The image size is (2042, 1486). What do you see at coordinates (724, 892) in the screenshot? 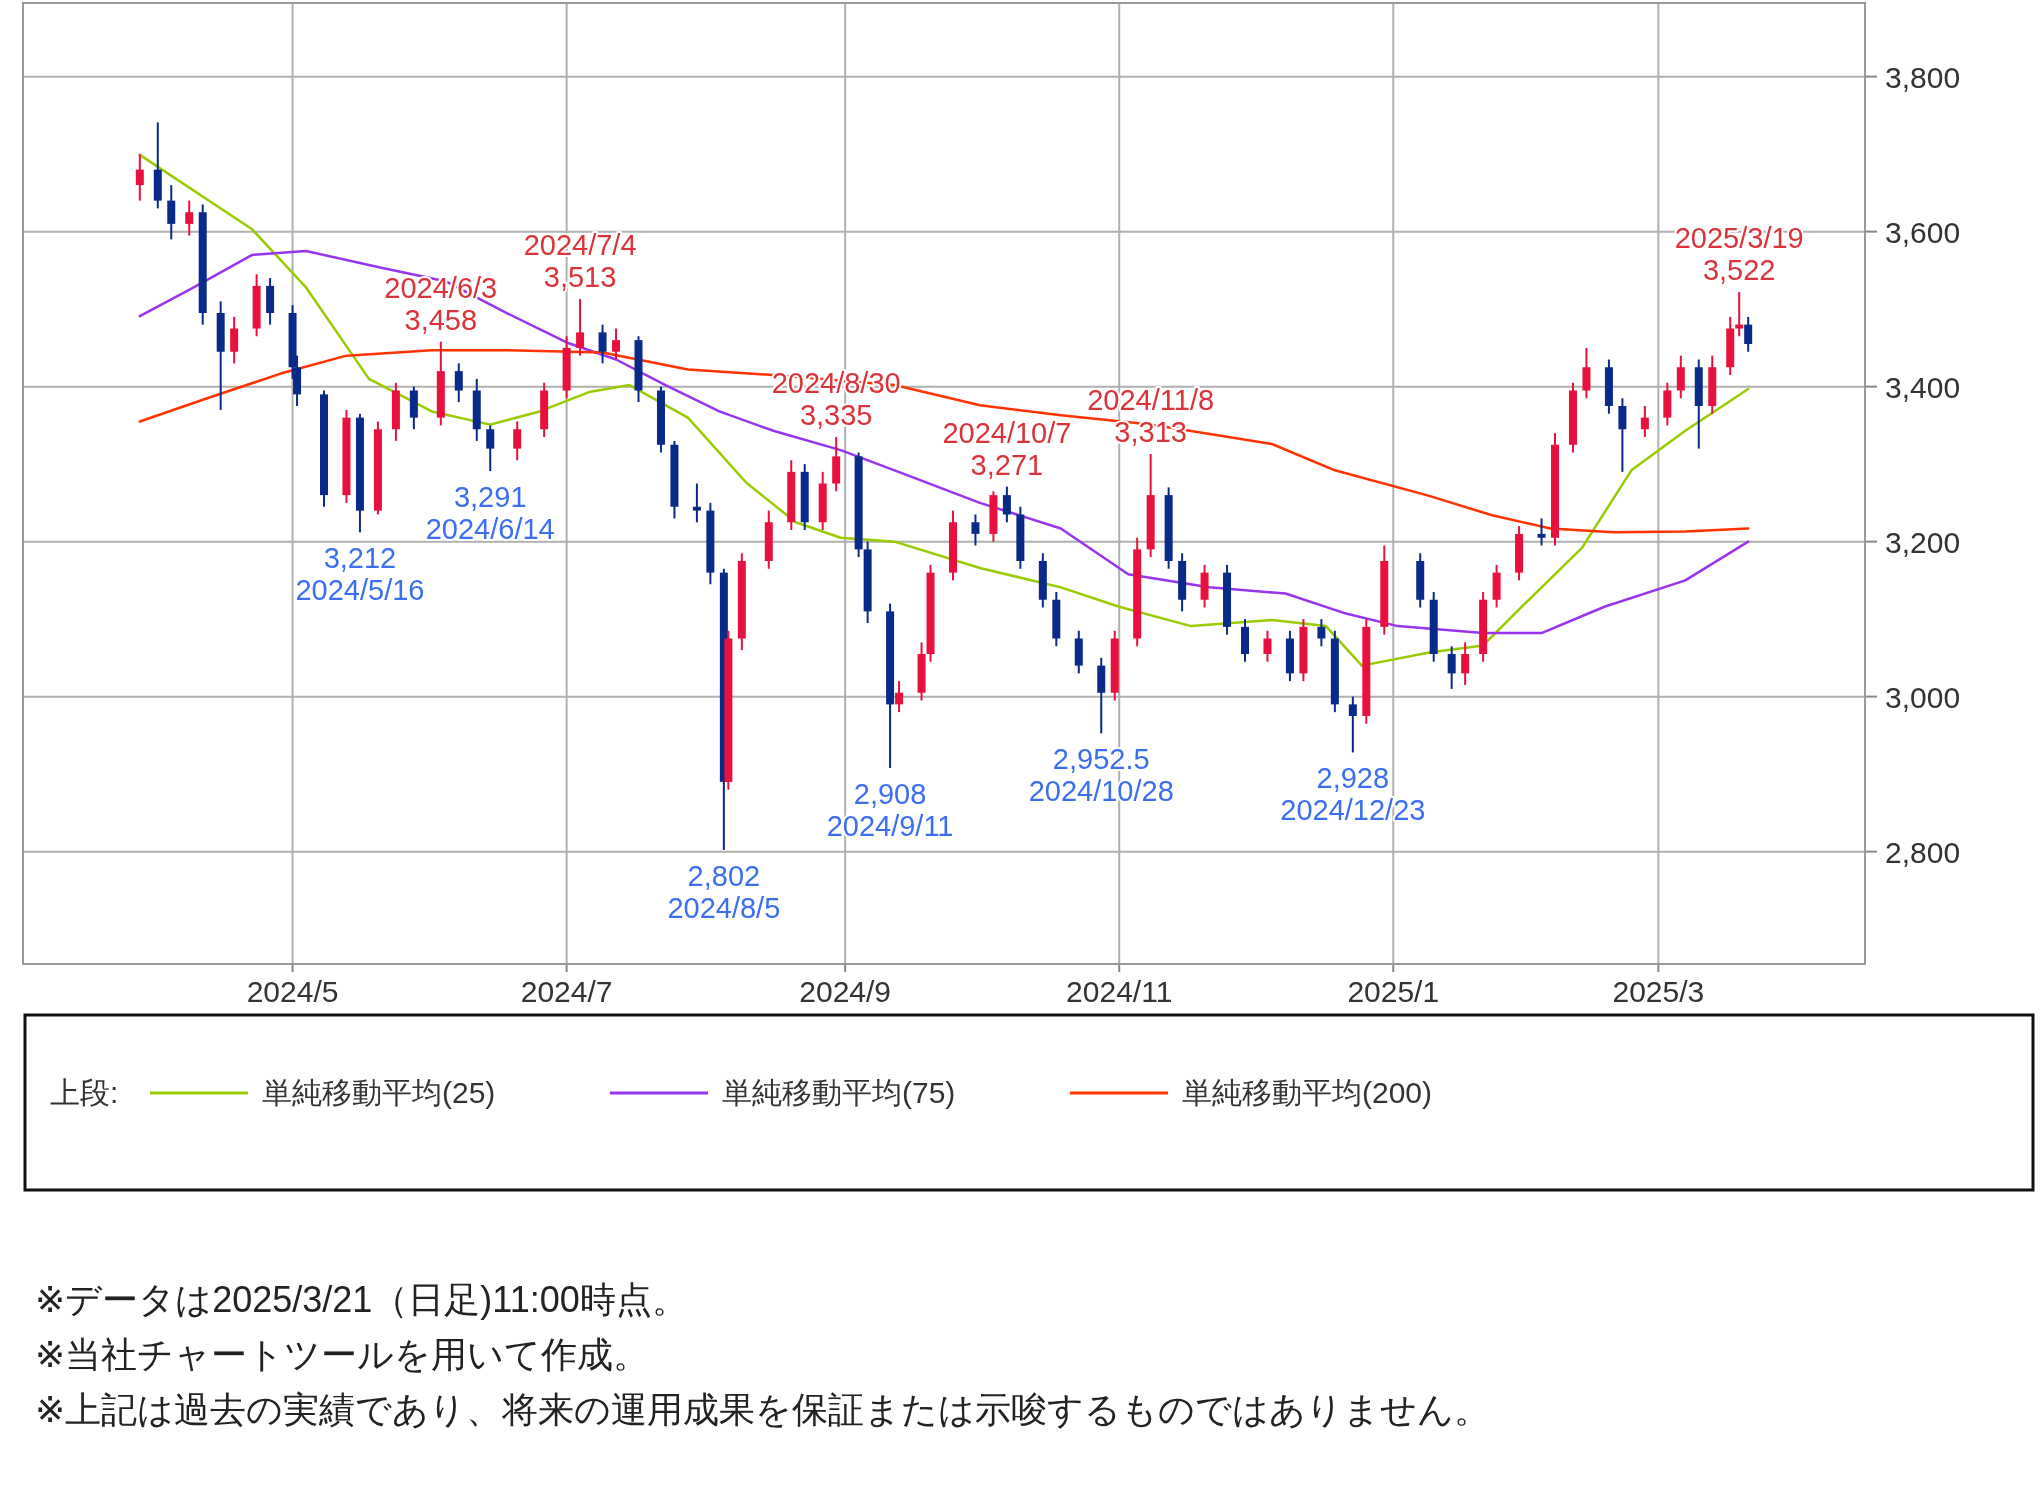
I see `annotation: 2,802 2024/8/5` at bounding box center [724, 892].